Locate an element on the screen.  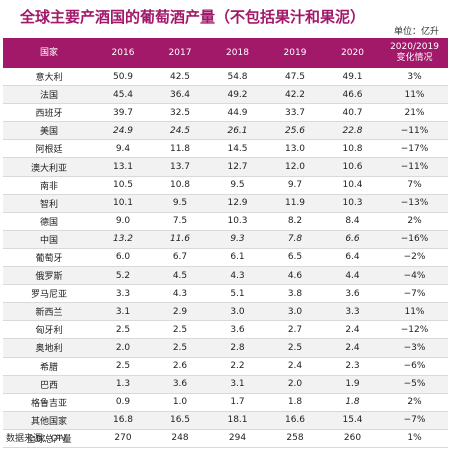
cell-change: −16% is located at coordinates (414, 239).